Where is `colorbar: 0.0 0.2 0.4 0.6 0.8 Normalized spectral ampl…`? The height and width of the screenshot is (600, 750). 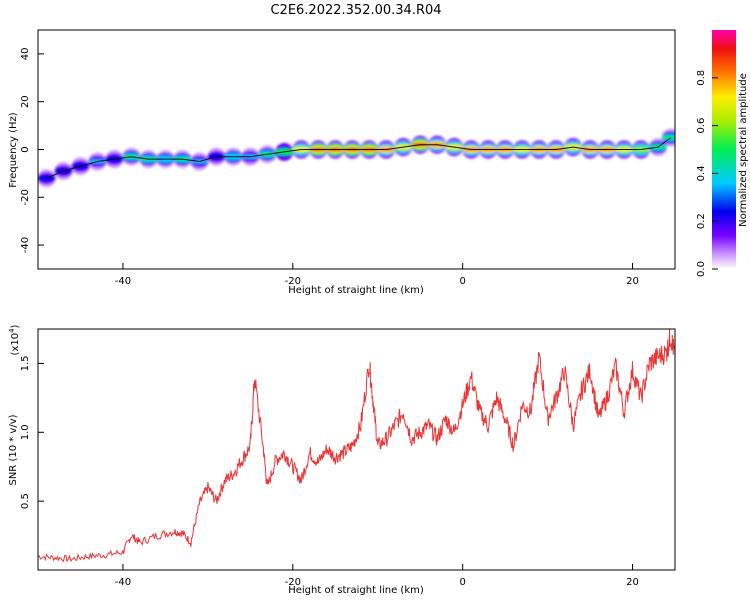 colorbar: 0.0 0.2 0.4 0.6 0.8 Normalized spectral ampl… is located at coordinates (722, 153).